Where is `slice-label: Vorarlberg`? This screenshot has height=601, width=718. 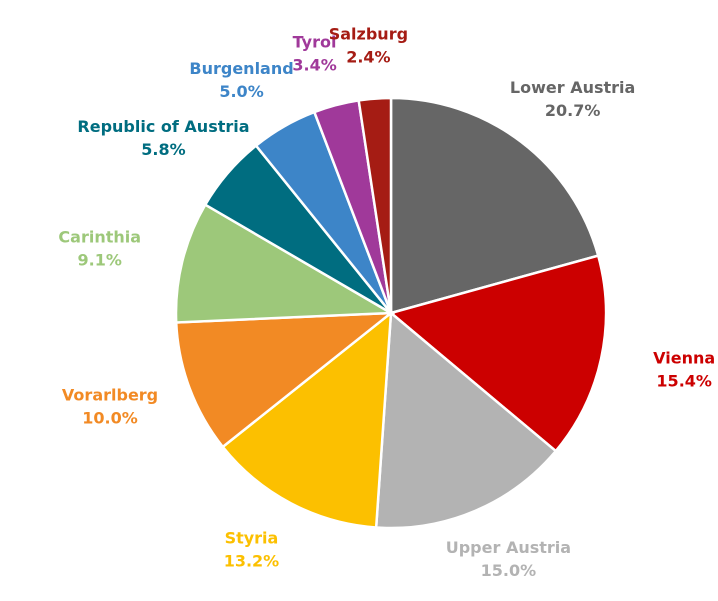
slice-label: Vorarlberg is located at coordinates (110, 394).